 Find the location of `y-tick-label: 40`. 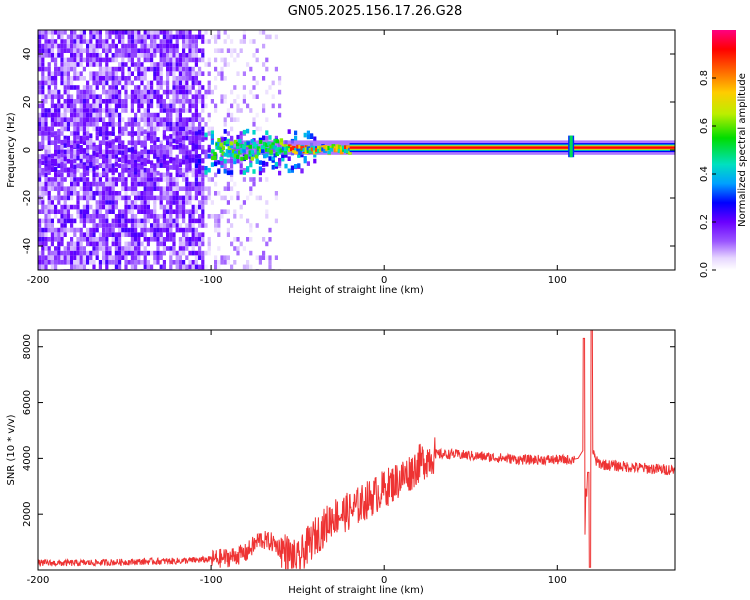

y-tick-label: 40 is located at coordinates (27, 54).